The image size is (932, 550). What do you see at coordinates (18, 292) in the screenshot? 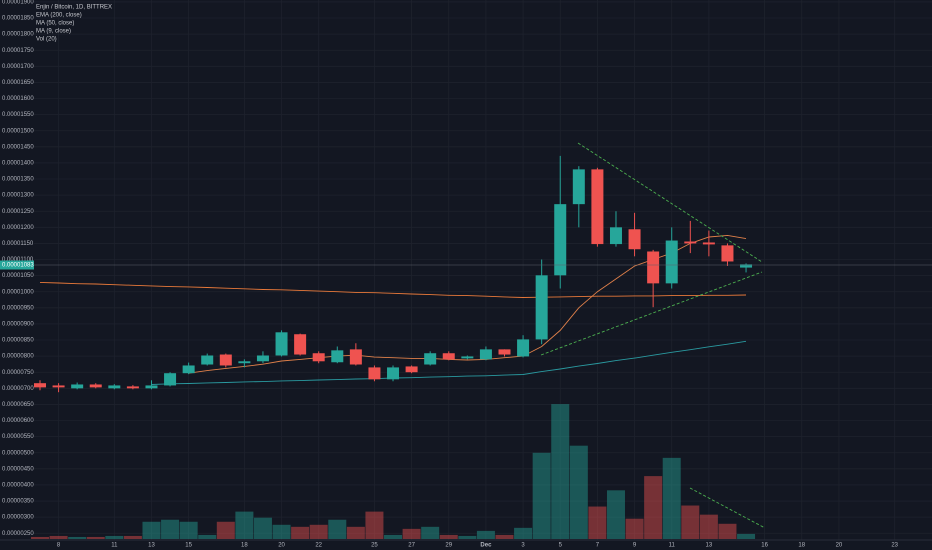
I see `y-tick-label: 0.00001000` at bounding box center [18, 292].